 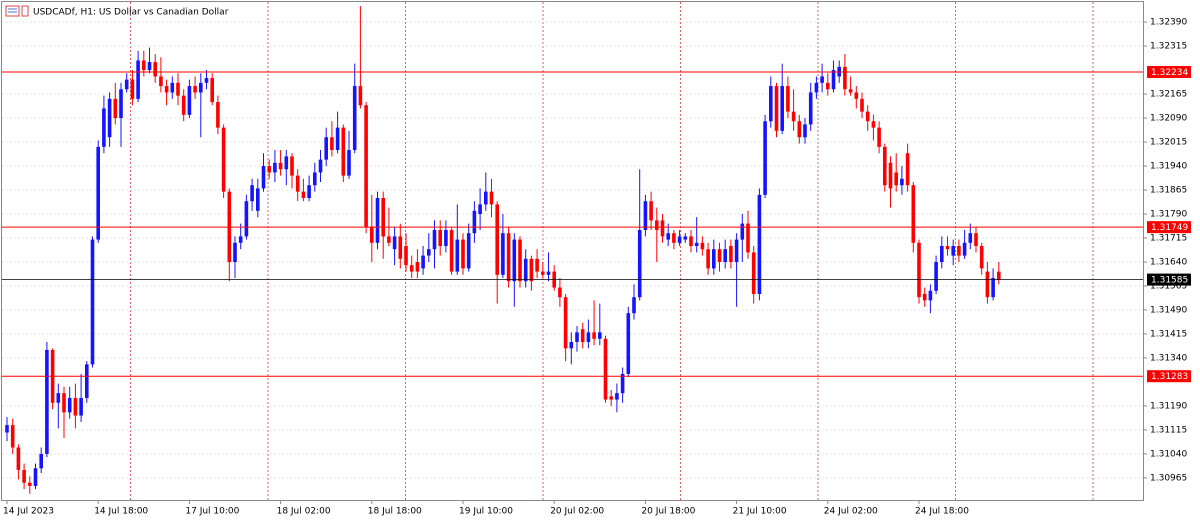 I want to click on y-tick-label: 1.31415, so click(x=1168, y=334).